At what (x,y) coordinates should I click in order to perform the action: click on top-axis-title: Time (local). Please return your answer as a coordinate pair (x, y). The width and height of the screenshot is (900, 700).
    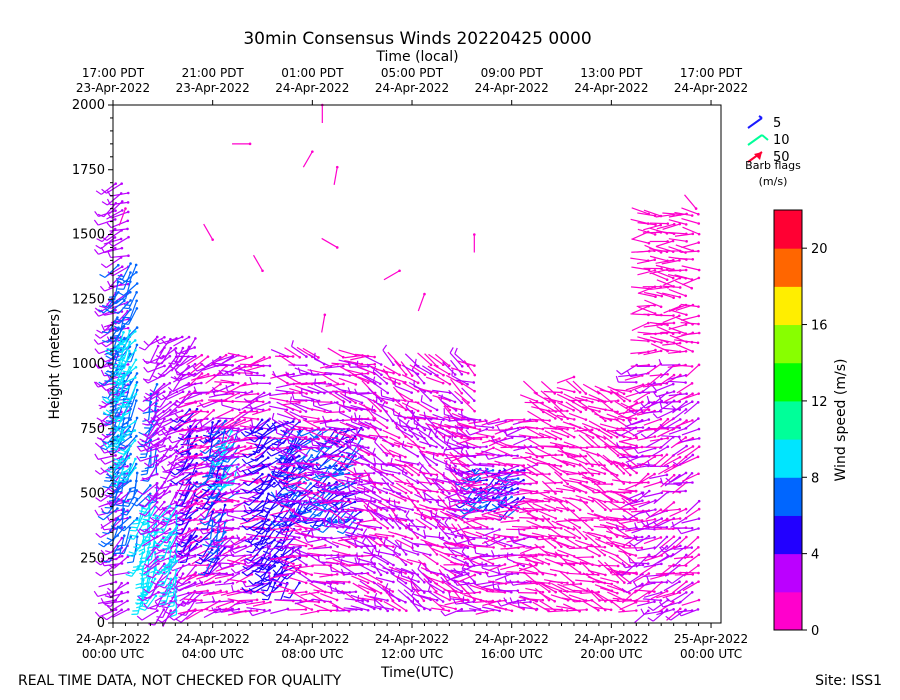
    Looking at the image, I should click on (417, 57).